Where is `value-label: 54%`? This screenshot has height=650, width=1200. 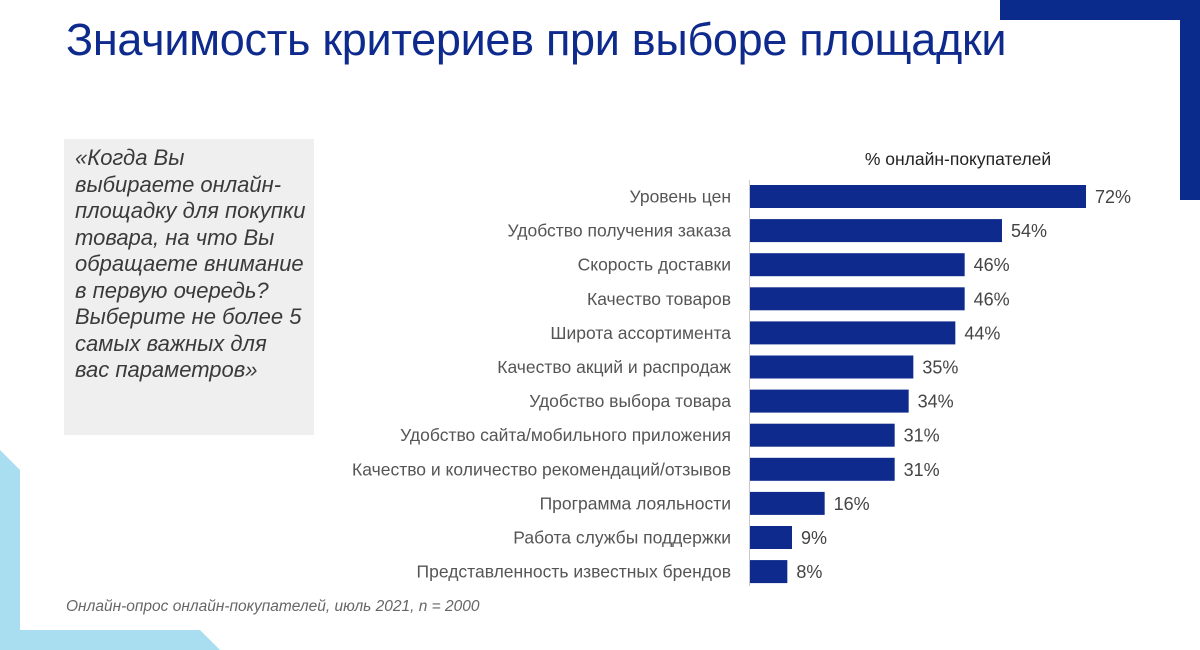 value-label: 54% is located at coordinates (1029, 231).